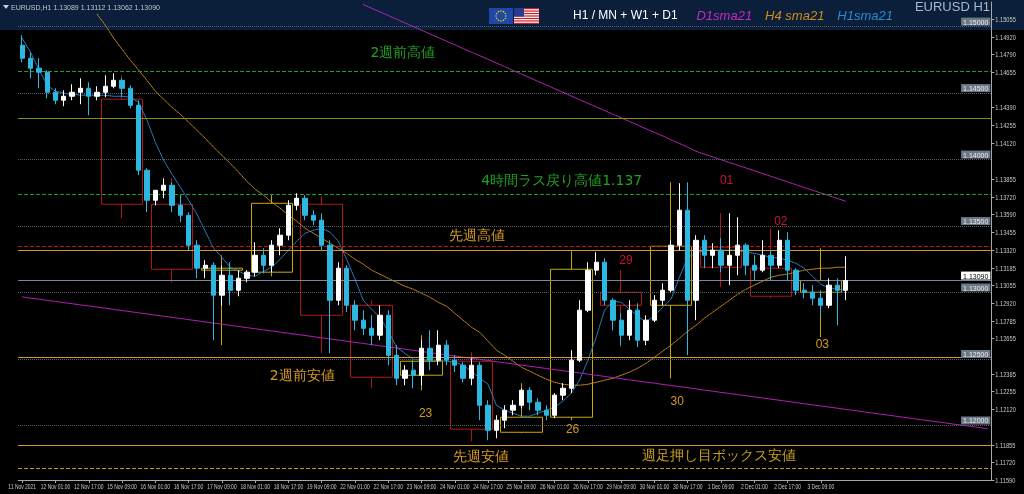 This screenshot has width=1024, height=494. I want to click on annotation: 29, so click(626, 260).